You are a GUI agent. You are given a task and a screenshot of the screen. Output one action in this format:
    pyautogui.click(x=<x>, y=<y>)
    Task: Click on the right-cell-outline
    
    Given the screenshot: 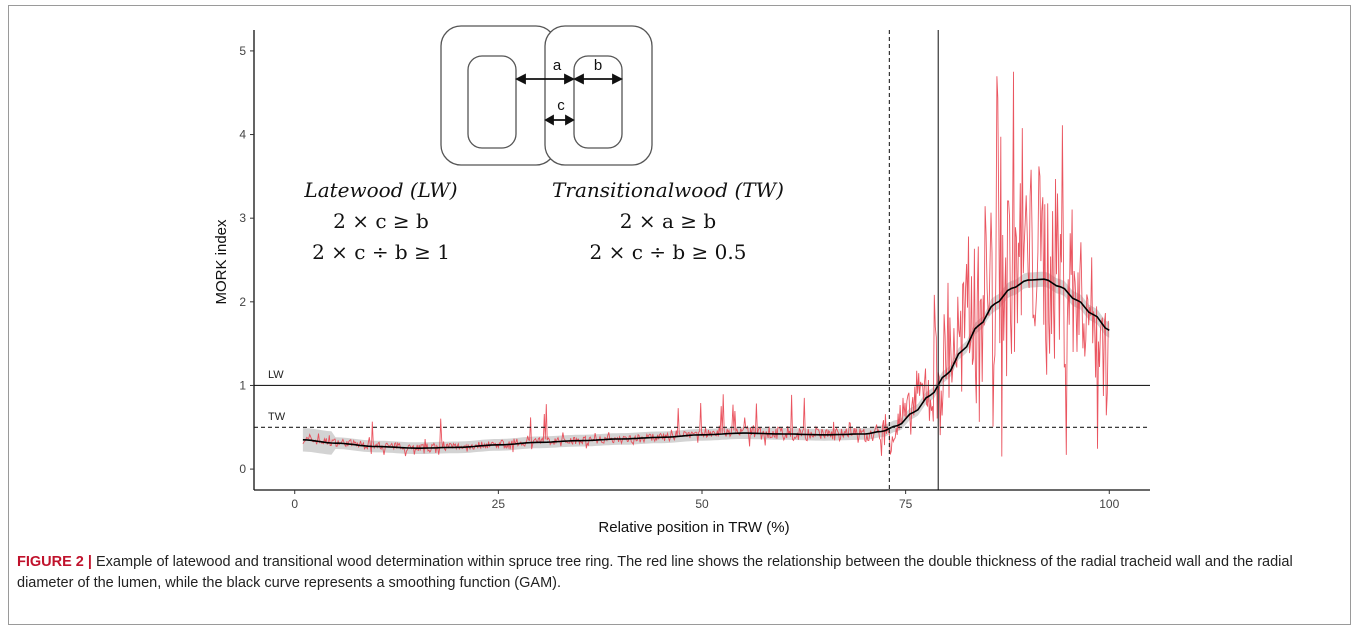 What is the action you would take?
    pyautogui.click(x=598, y=95)
    